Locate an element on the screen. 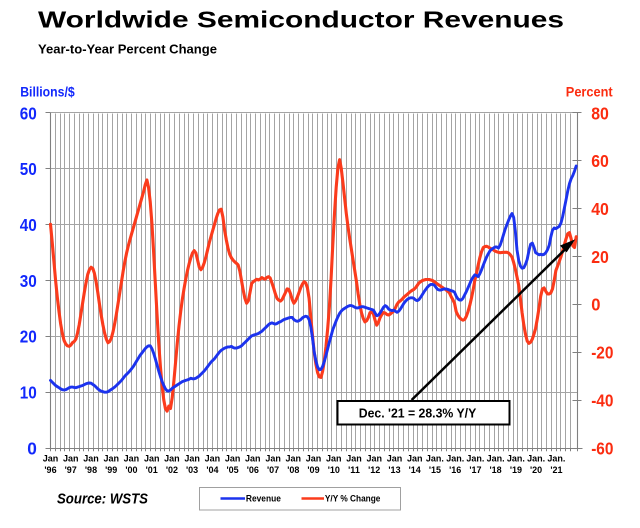 The height and width of the screenshot is (528, 640). svg-text: Y/Y % Change is located at coordinates (353, 499).